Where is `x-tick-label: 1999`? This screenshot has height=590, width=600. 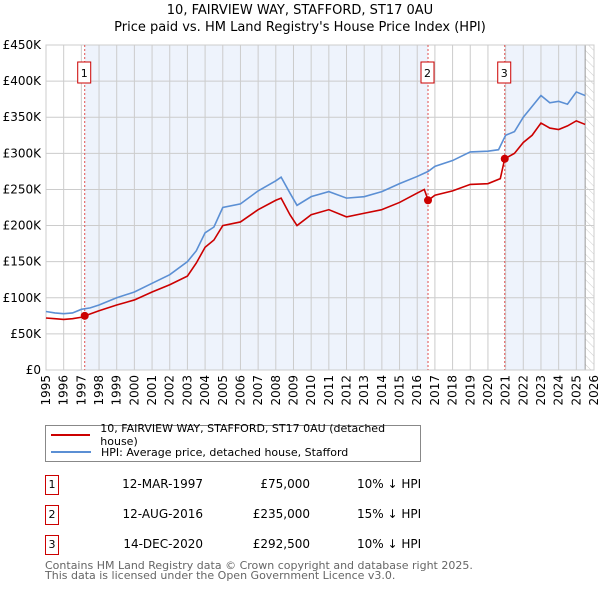
x-tick-label: 1999 is located at coordinates (117, 390).